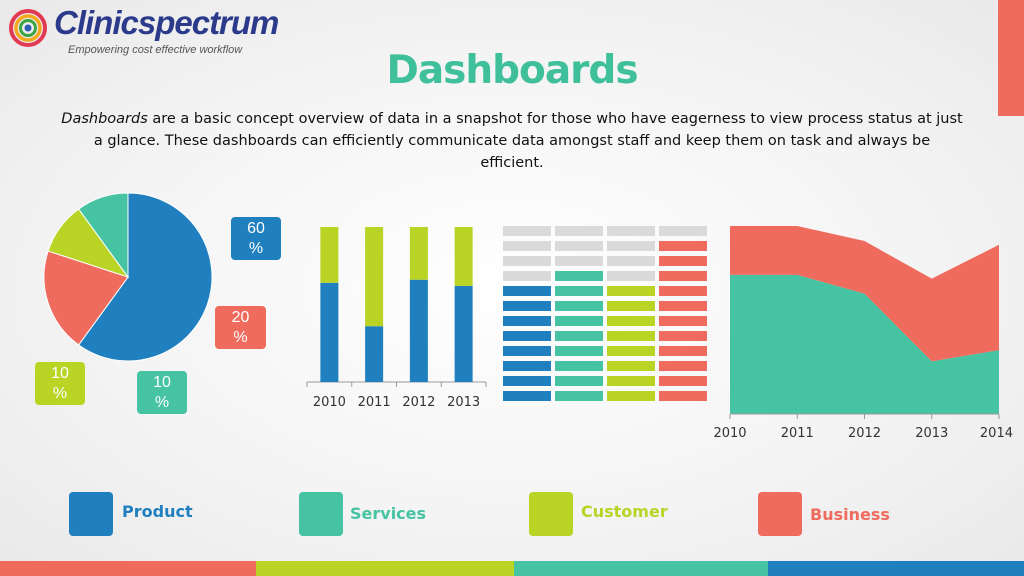 The height and width of the screenshot is (576, 1024). What do you see at coordinates (631, 321) in the screenshot?
I see `grid-cell-c2-r6` at bounding box center [631, 321].